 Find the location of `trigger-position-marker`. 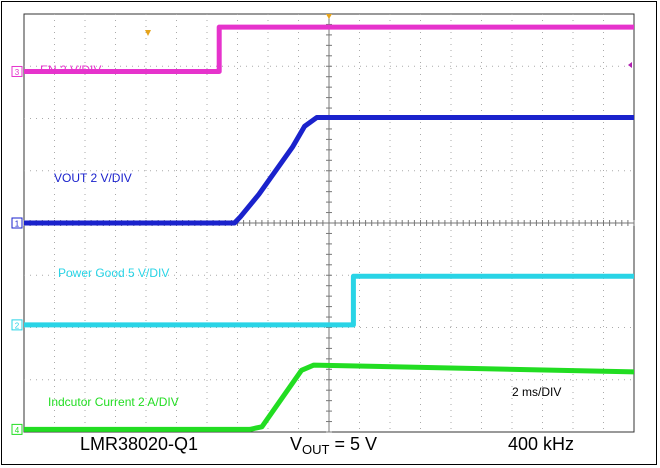

trigger-position-marker is located at coordinates (148, 33).